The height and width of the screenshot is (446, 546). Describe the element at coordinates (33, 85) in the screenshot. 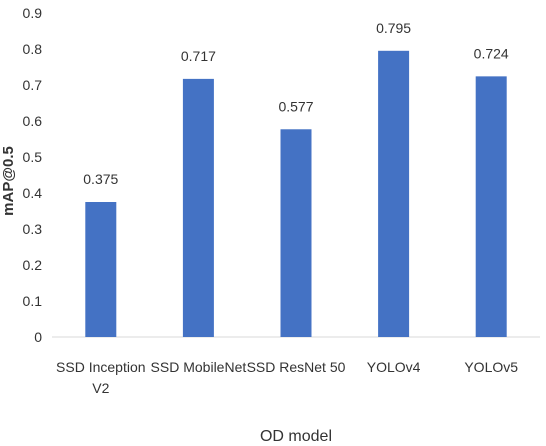

I see `y-tick-label: 0.7` at that location.